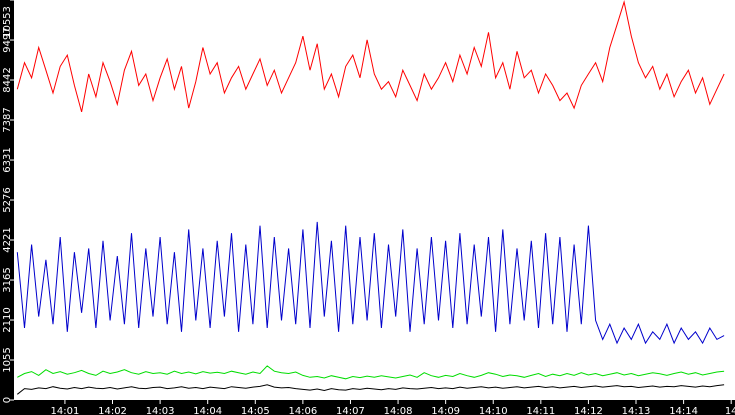  I want to click on x-tick-label: 14:14, so click(683, 410).